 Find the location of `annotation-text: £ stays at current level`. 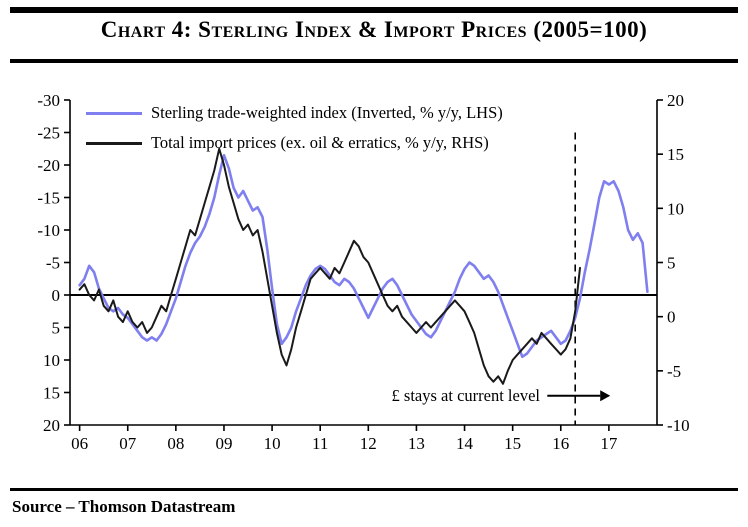

annotation-text: £ stays at current level is located at coordinates (466, 395).